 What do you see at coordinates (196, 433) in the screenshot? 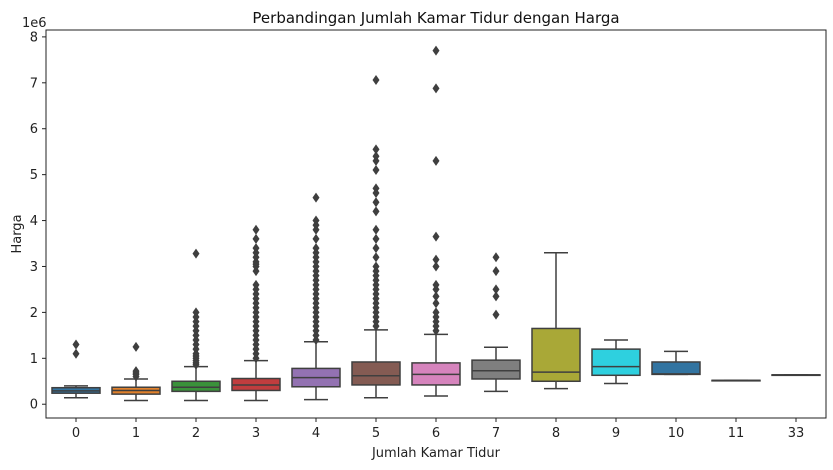
I see `x-tick-label: 2` at bounding box center [196, 433].